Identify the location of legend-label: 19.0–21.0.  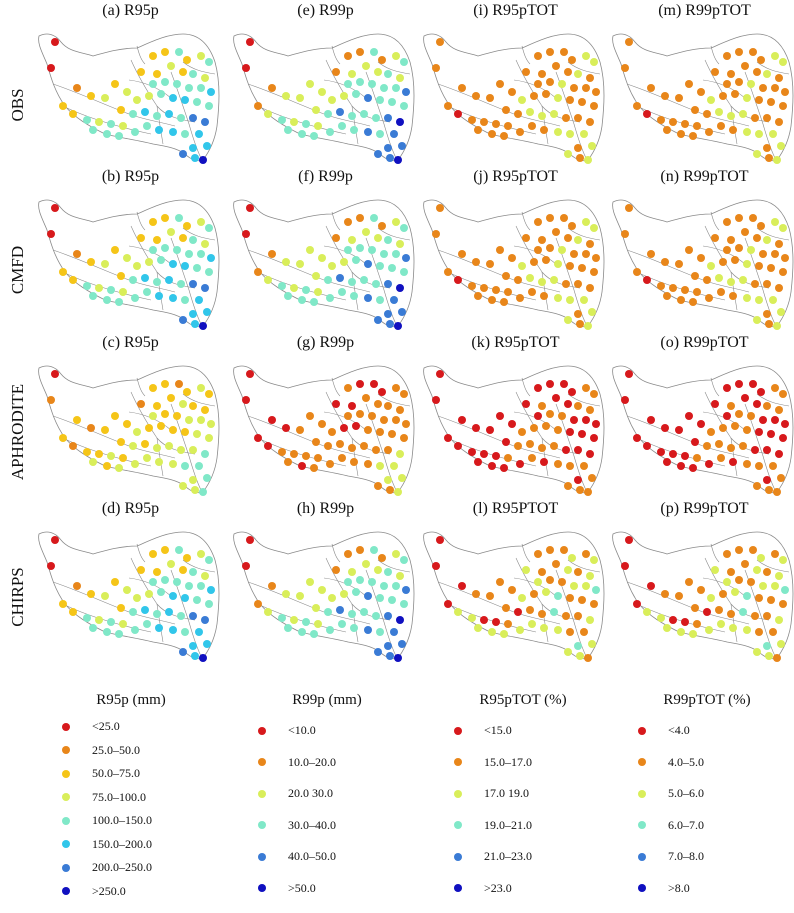
(508, 824).